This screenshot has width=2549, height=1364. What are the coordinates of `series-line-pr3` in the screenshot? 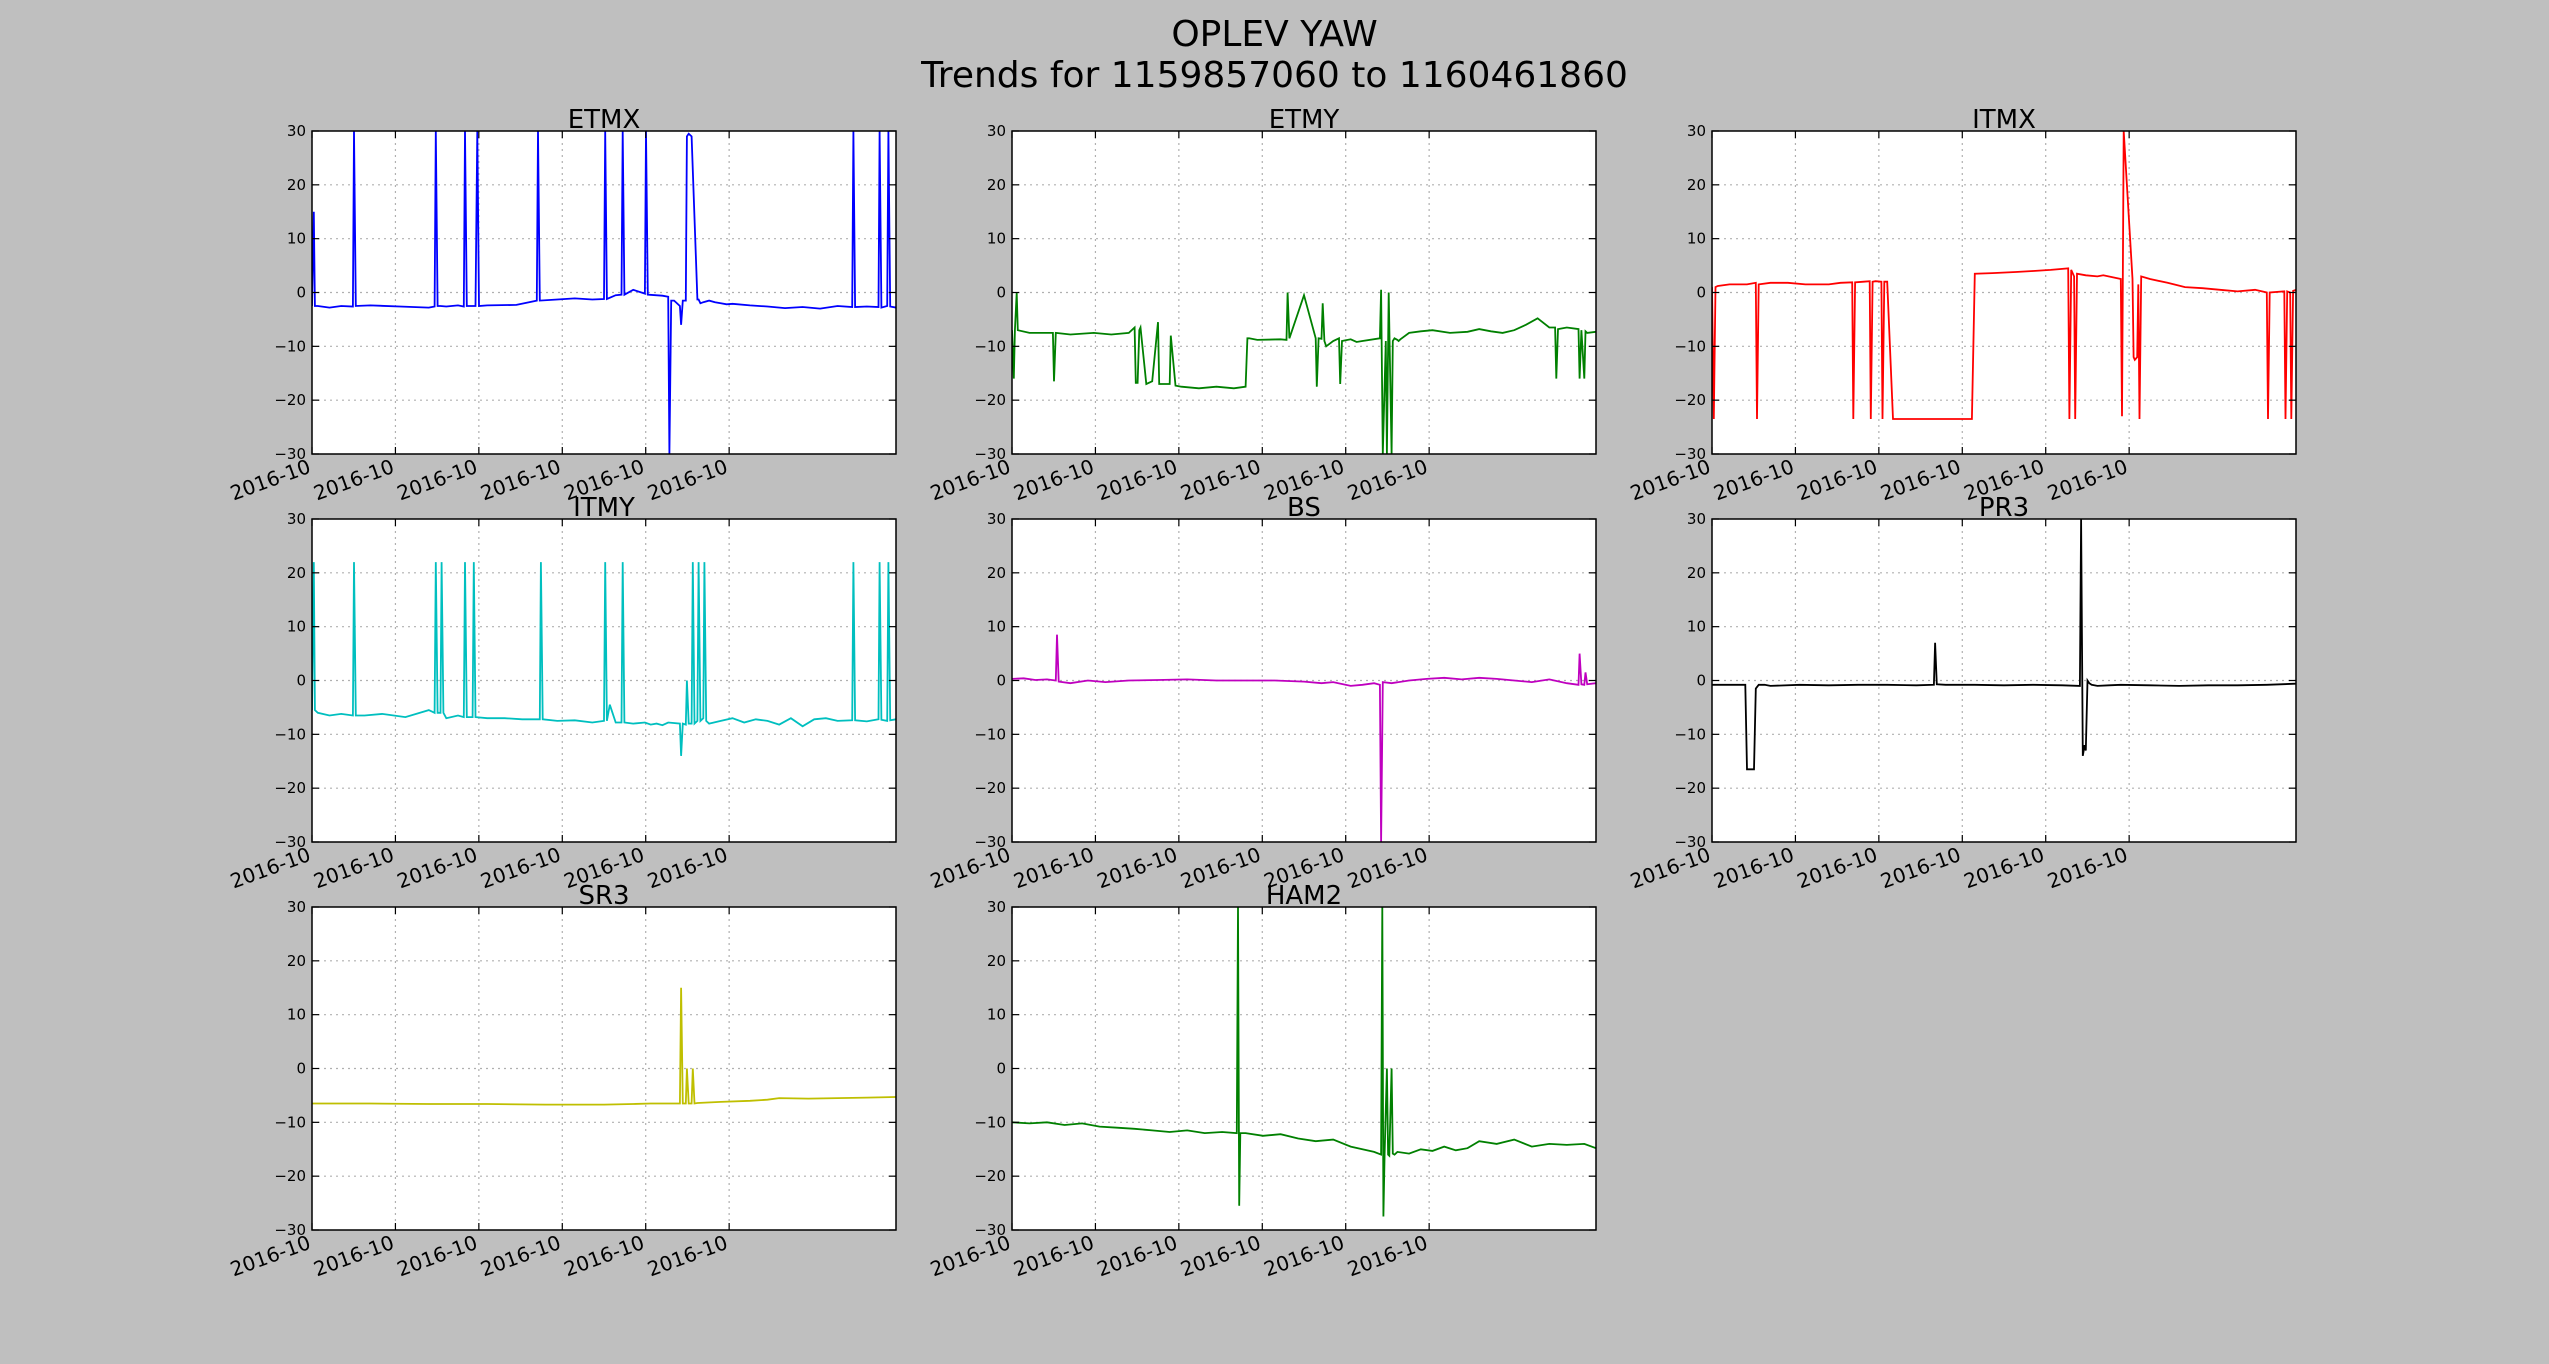 It's located at (2004, 645).